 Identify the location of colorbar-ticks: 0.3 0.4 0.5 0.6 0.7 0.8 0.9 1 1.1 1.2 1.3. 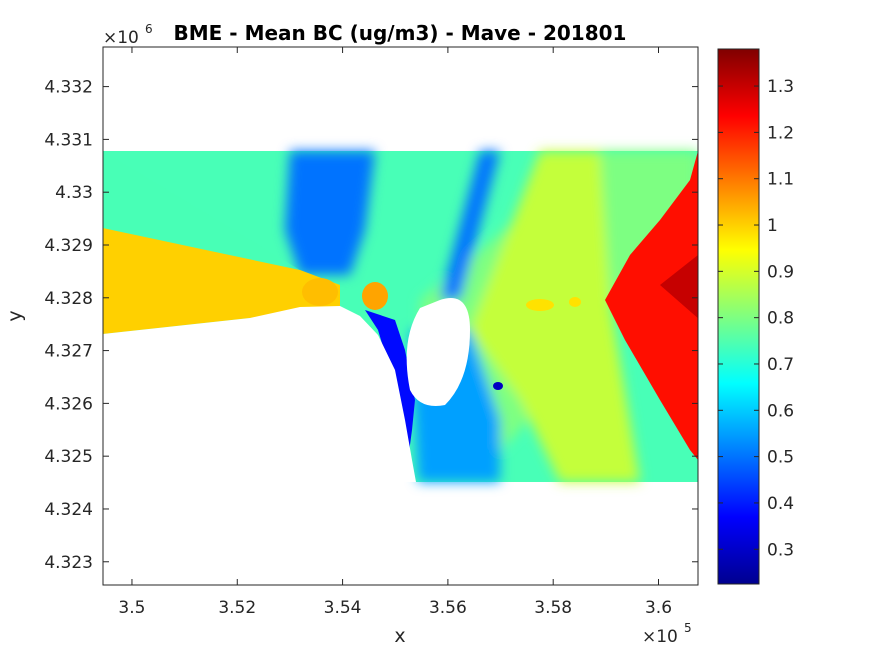
(756, 318).